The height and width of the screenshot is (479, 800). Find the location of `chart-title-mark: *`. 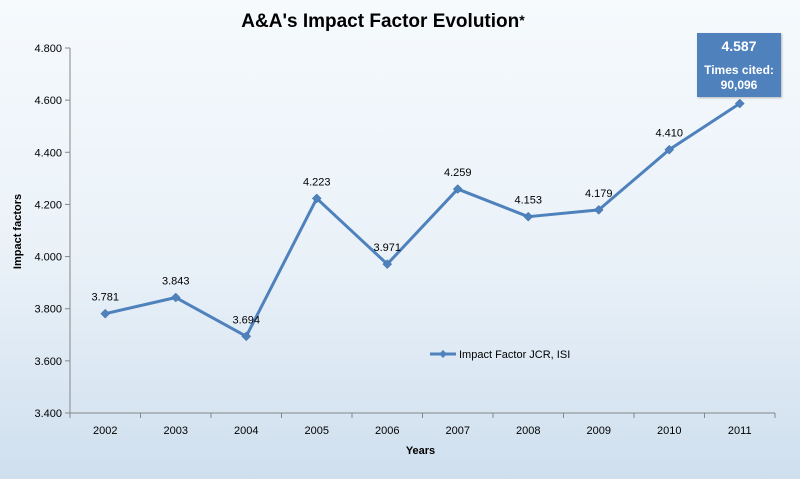

chart-title-mark: * is located at coordinates (522, 20).